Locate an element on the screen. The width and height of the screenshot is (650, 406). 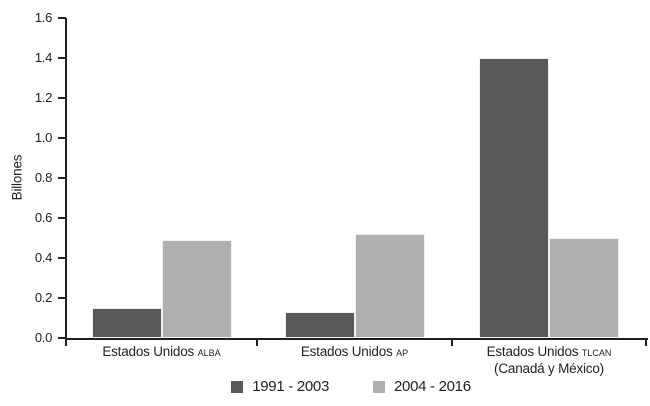
x-axis-label-tag: ALBA is located at coordinates (209, 353).